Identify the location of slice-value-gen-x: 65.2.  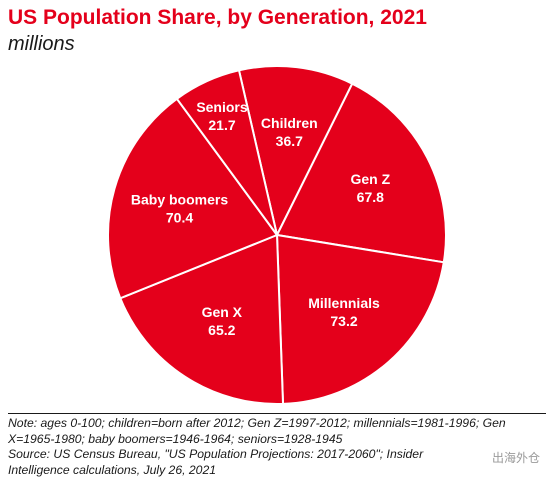
(221, 330).